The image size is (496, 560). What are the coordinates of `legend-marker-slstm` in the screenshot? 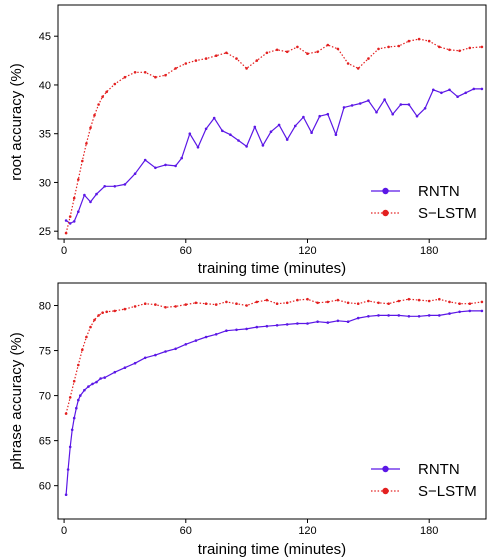 It's located at (385, 491).